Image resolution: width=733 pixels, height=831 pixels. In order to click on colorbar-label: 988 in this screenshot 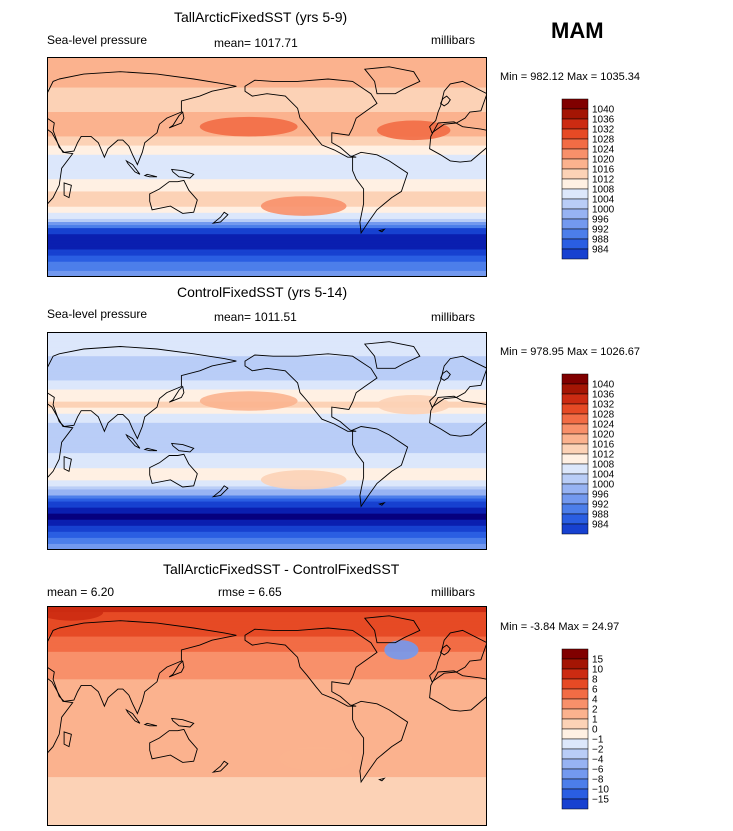, I will do `click(600, 240)`.